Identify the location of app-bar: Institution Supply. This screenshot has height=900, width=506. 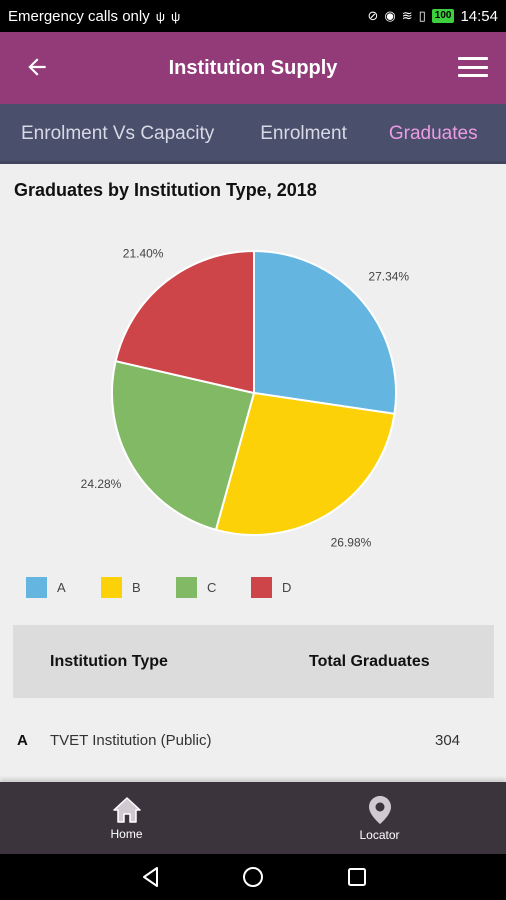
(253, 68).